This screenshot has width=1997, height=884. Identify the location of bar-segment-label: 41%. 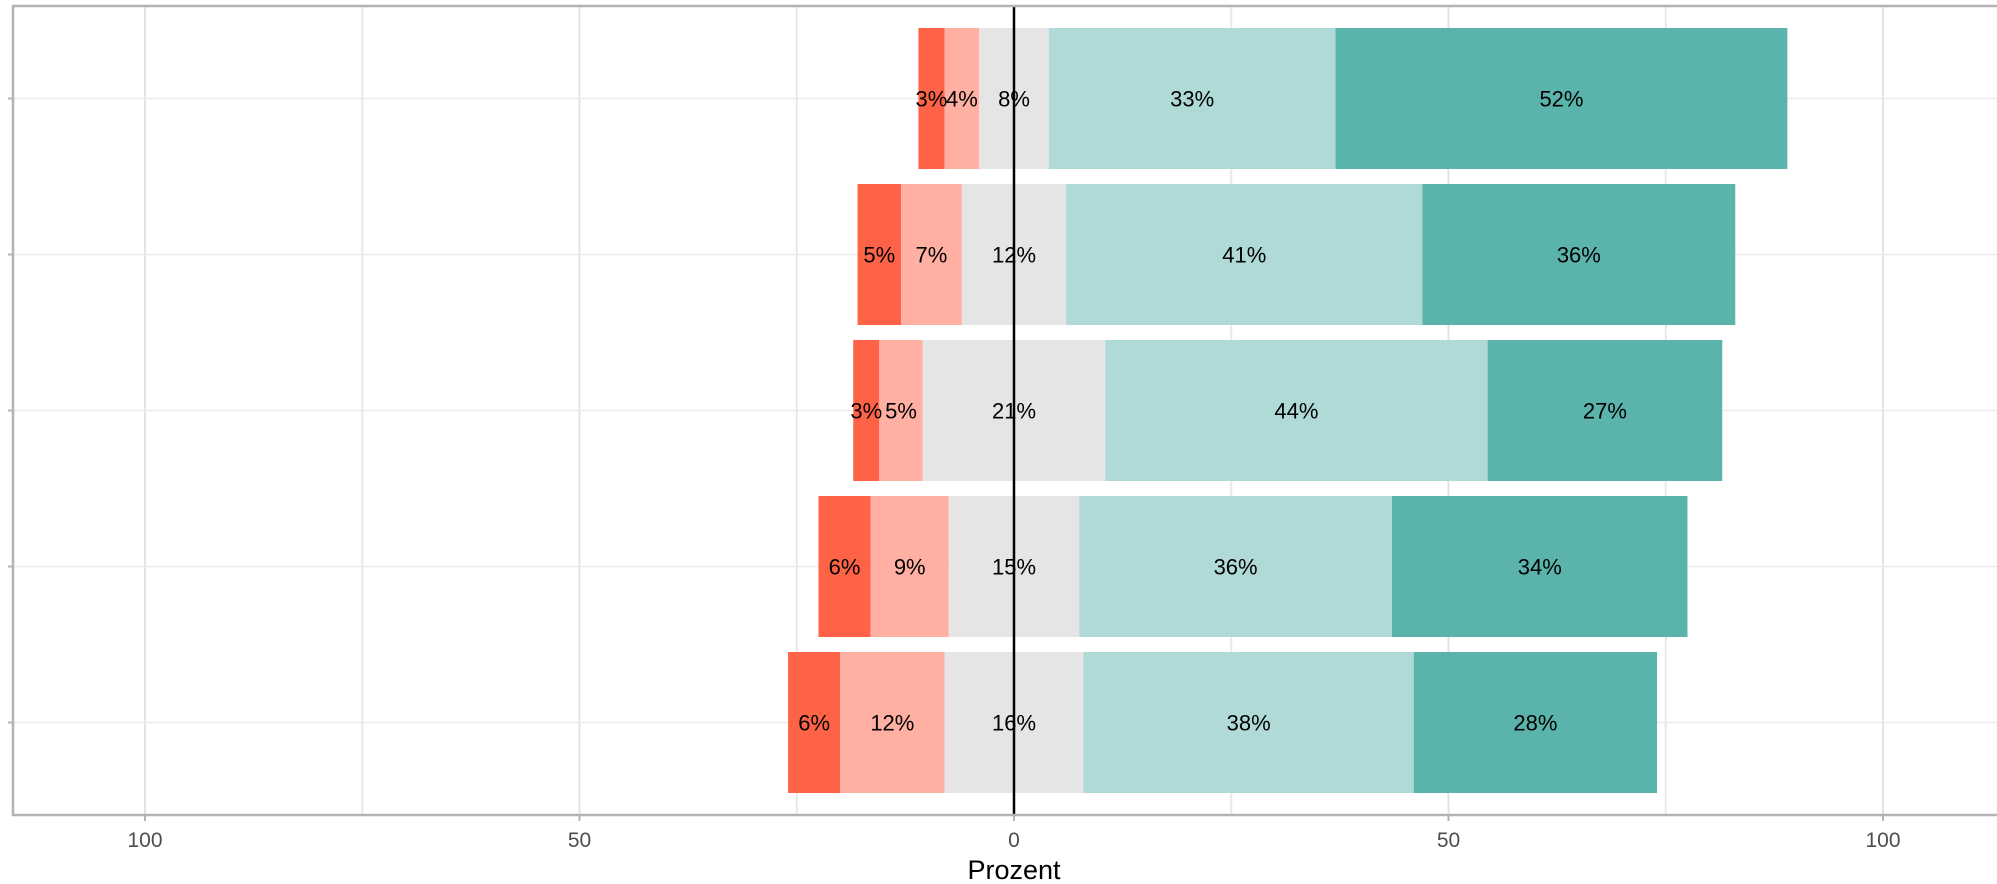
(1244, 255).